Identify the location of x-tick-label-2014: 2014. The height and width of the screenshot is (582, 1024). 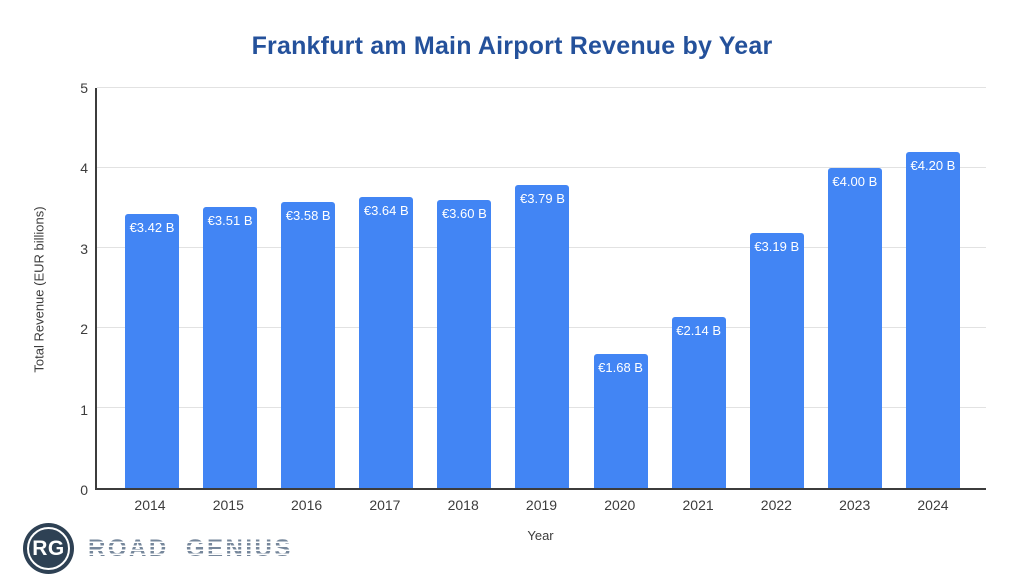
(150, 505).